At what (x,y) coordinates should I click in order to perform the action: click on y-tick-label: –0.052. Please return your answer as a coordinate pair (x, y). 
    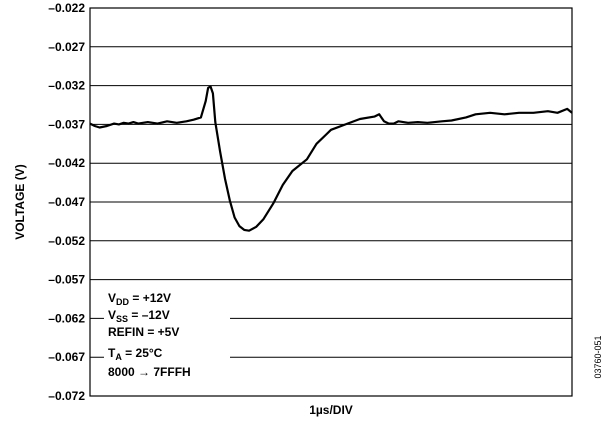
    Looking at the image, I should click on (66, 241).